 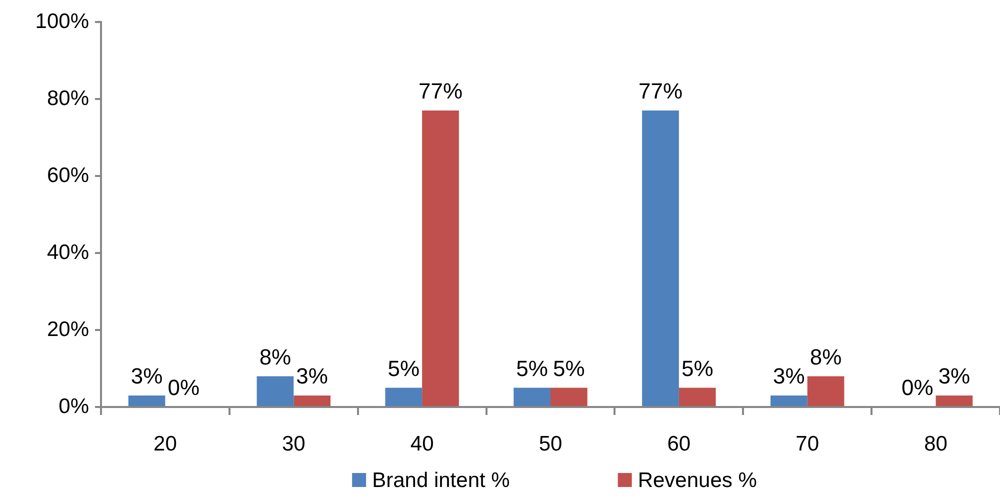 I want to click on x-tick-label: 40, so click(x=422, y=444).